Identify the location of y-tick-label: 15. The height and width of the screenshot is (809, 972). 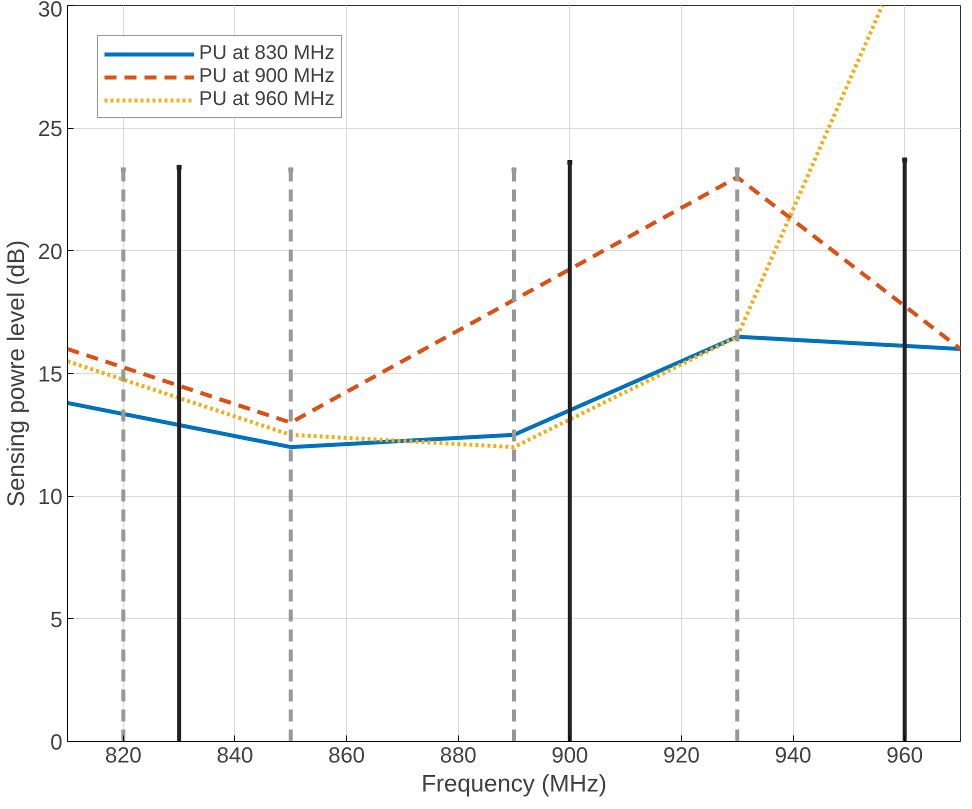
(50, 374).